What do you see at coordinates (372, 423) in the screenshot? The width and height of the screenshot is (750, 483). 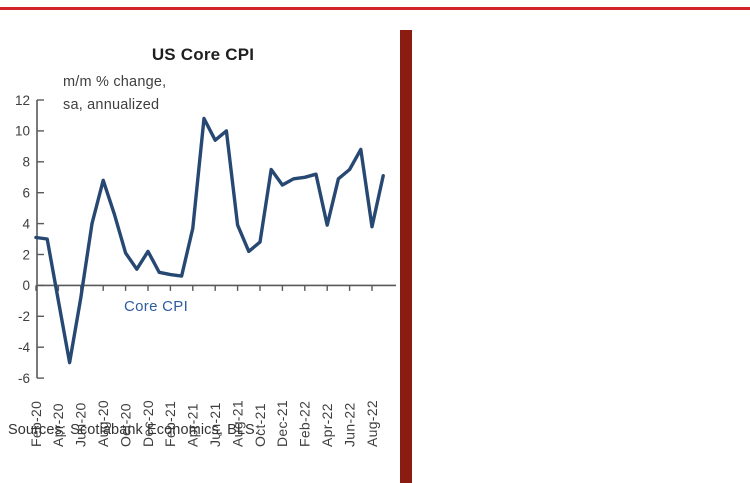 I see `x-axis-label: Aug-22` at bounding box center [372, 423].